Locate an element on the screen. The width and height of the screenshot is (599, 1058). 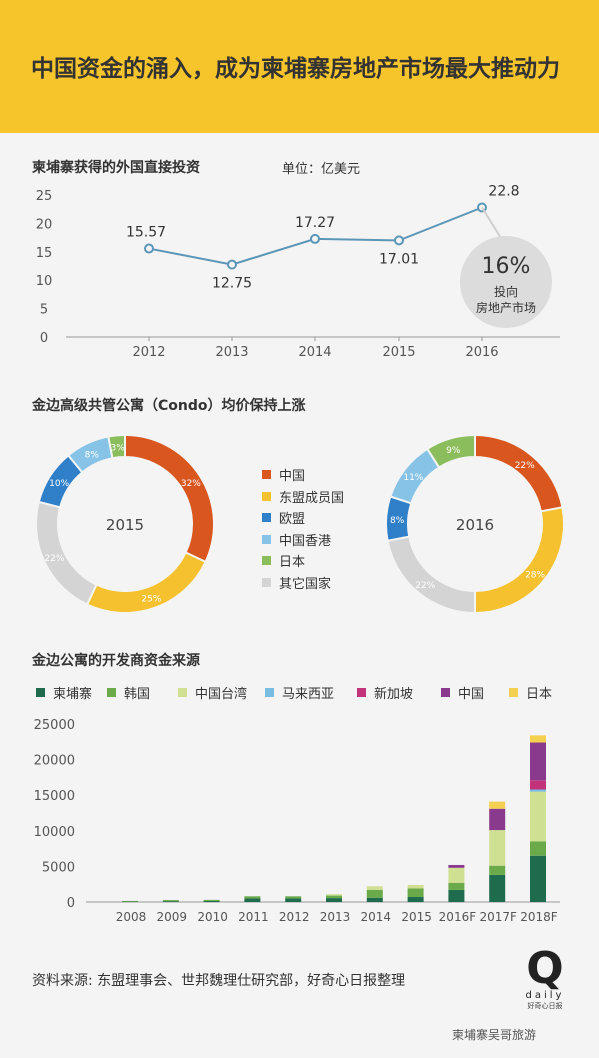
legend-label: 马来西亚 is located at coordinates (308, 694).